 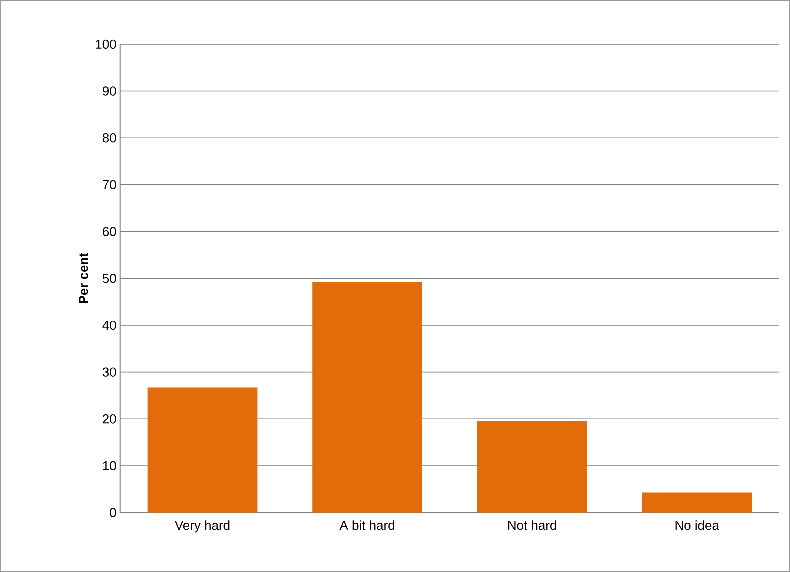 What do you see at coordinates (109, 279) in the screenshot?
I see `y-tick-label: 50` at bounding box center [109, 279].